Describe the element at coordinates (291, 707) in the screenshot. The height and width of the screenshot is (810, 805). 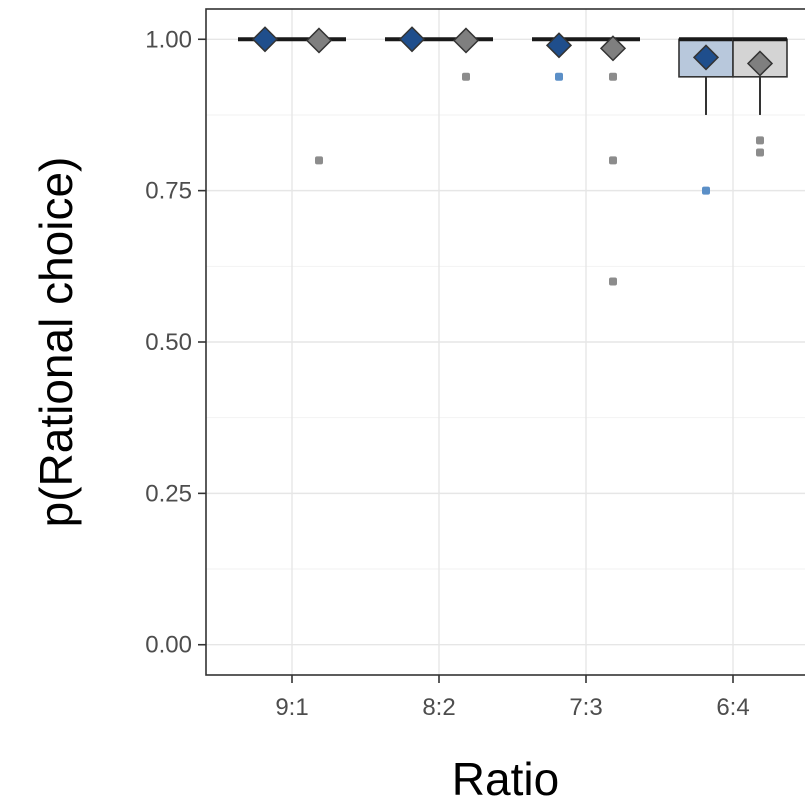
I see `x-tick-label: 9:1` at that location.